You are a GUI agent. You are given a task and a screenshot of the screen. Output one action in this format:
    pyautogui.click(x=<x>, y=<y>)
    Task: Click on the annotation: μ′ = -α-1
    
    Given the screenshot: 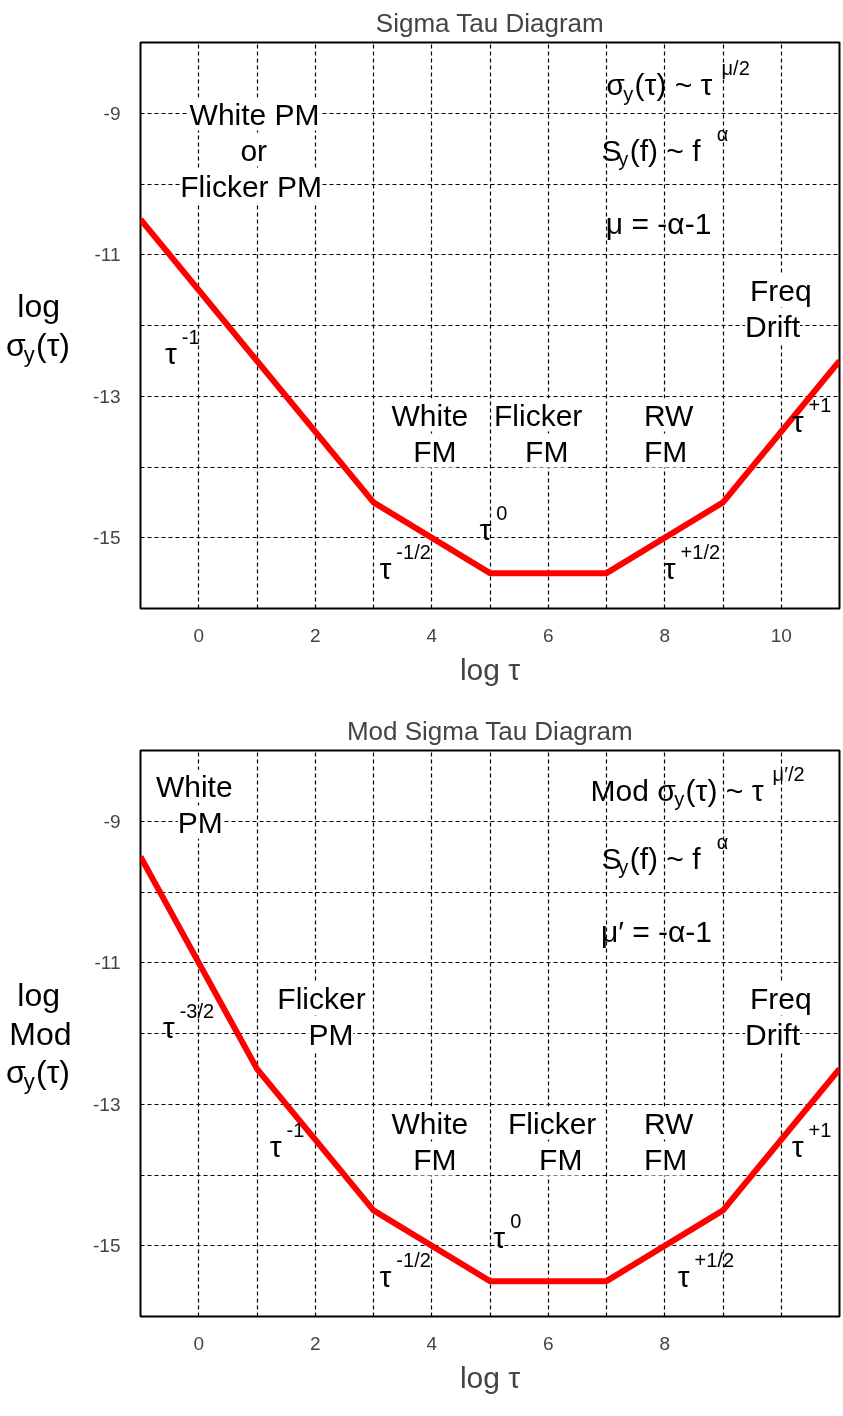 What is the action you would take?
    pyautogui.click(x=656, y=932)
    